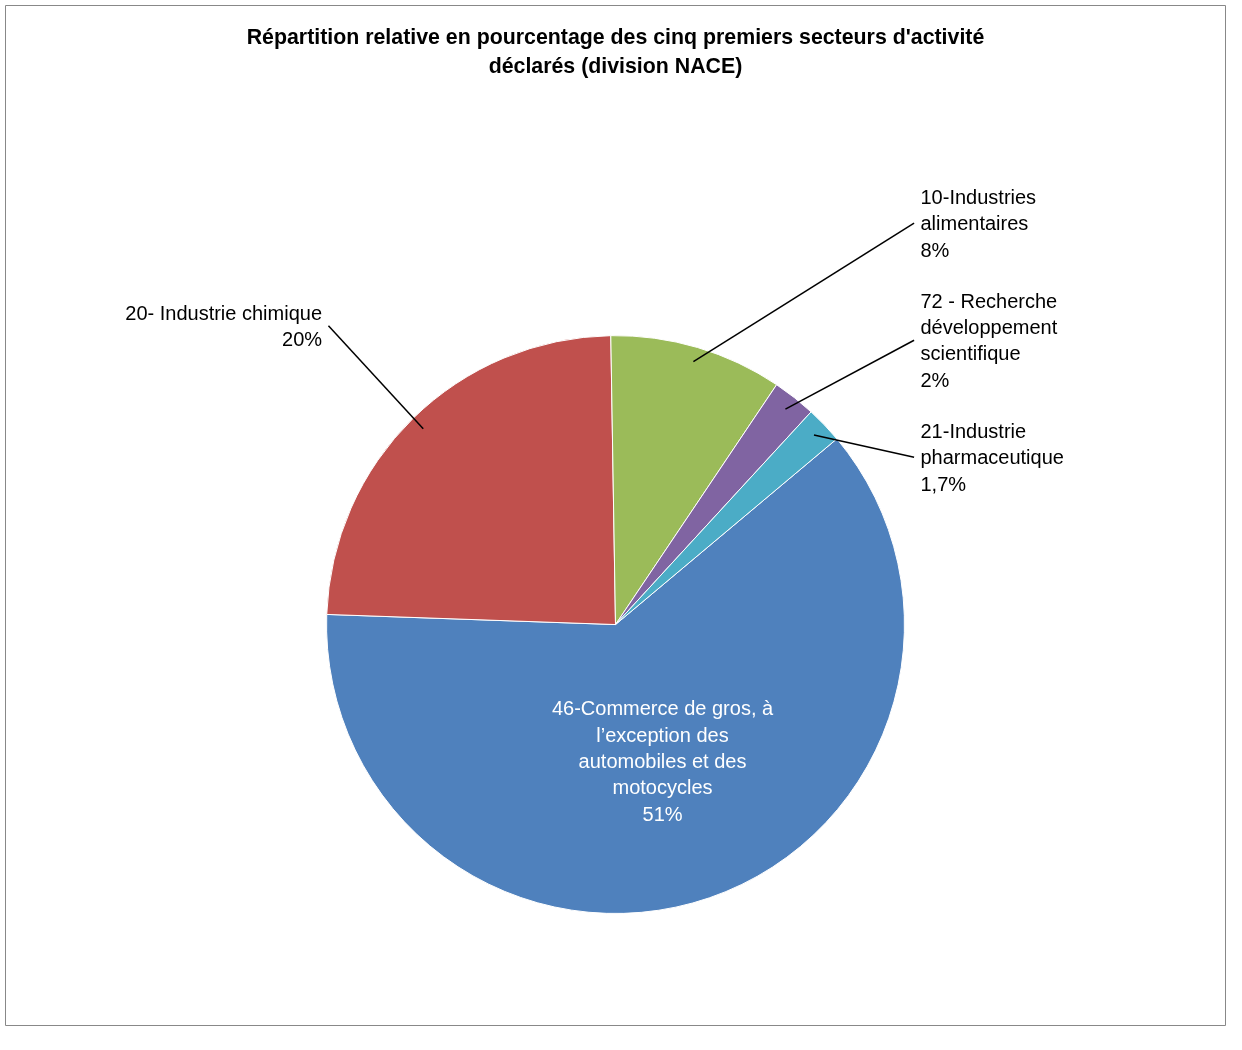 Image resolution: width=1242 pixels, height=1050 pixels. I want to click on slice-label: 20- Industrie chimique, so click(224, 312).